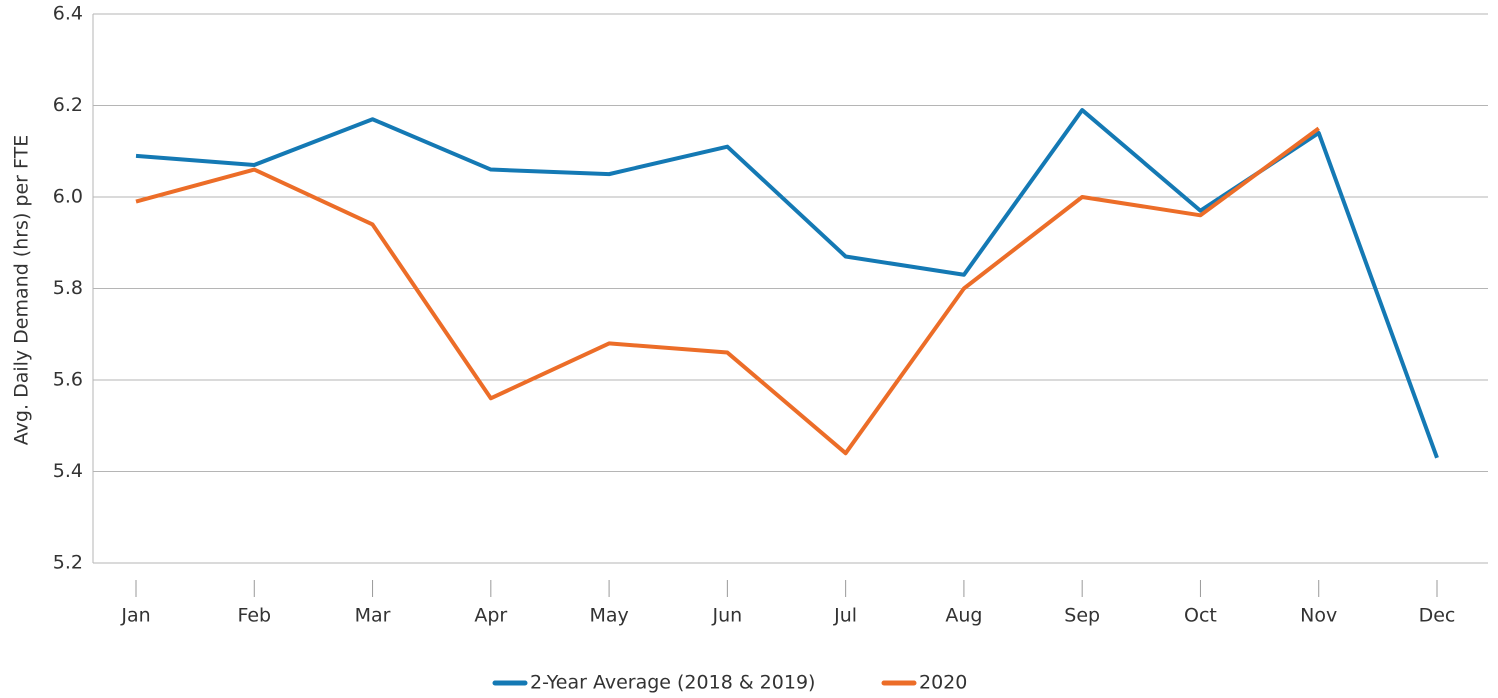  I want to click on x-tick-label: Dec, so click(1437, 616).